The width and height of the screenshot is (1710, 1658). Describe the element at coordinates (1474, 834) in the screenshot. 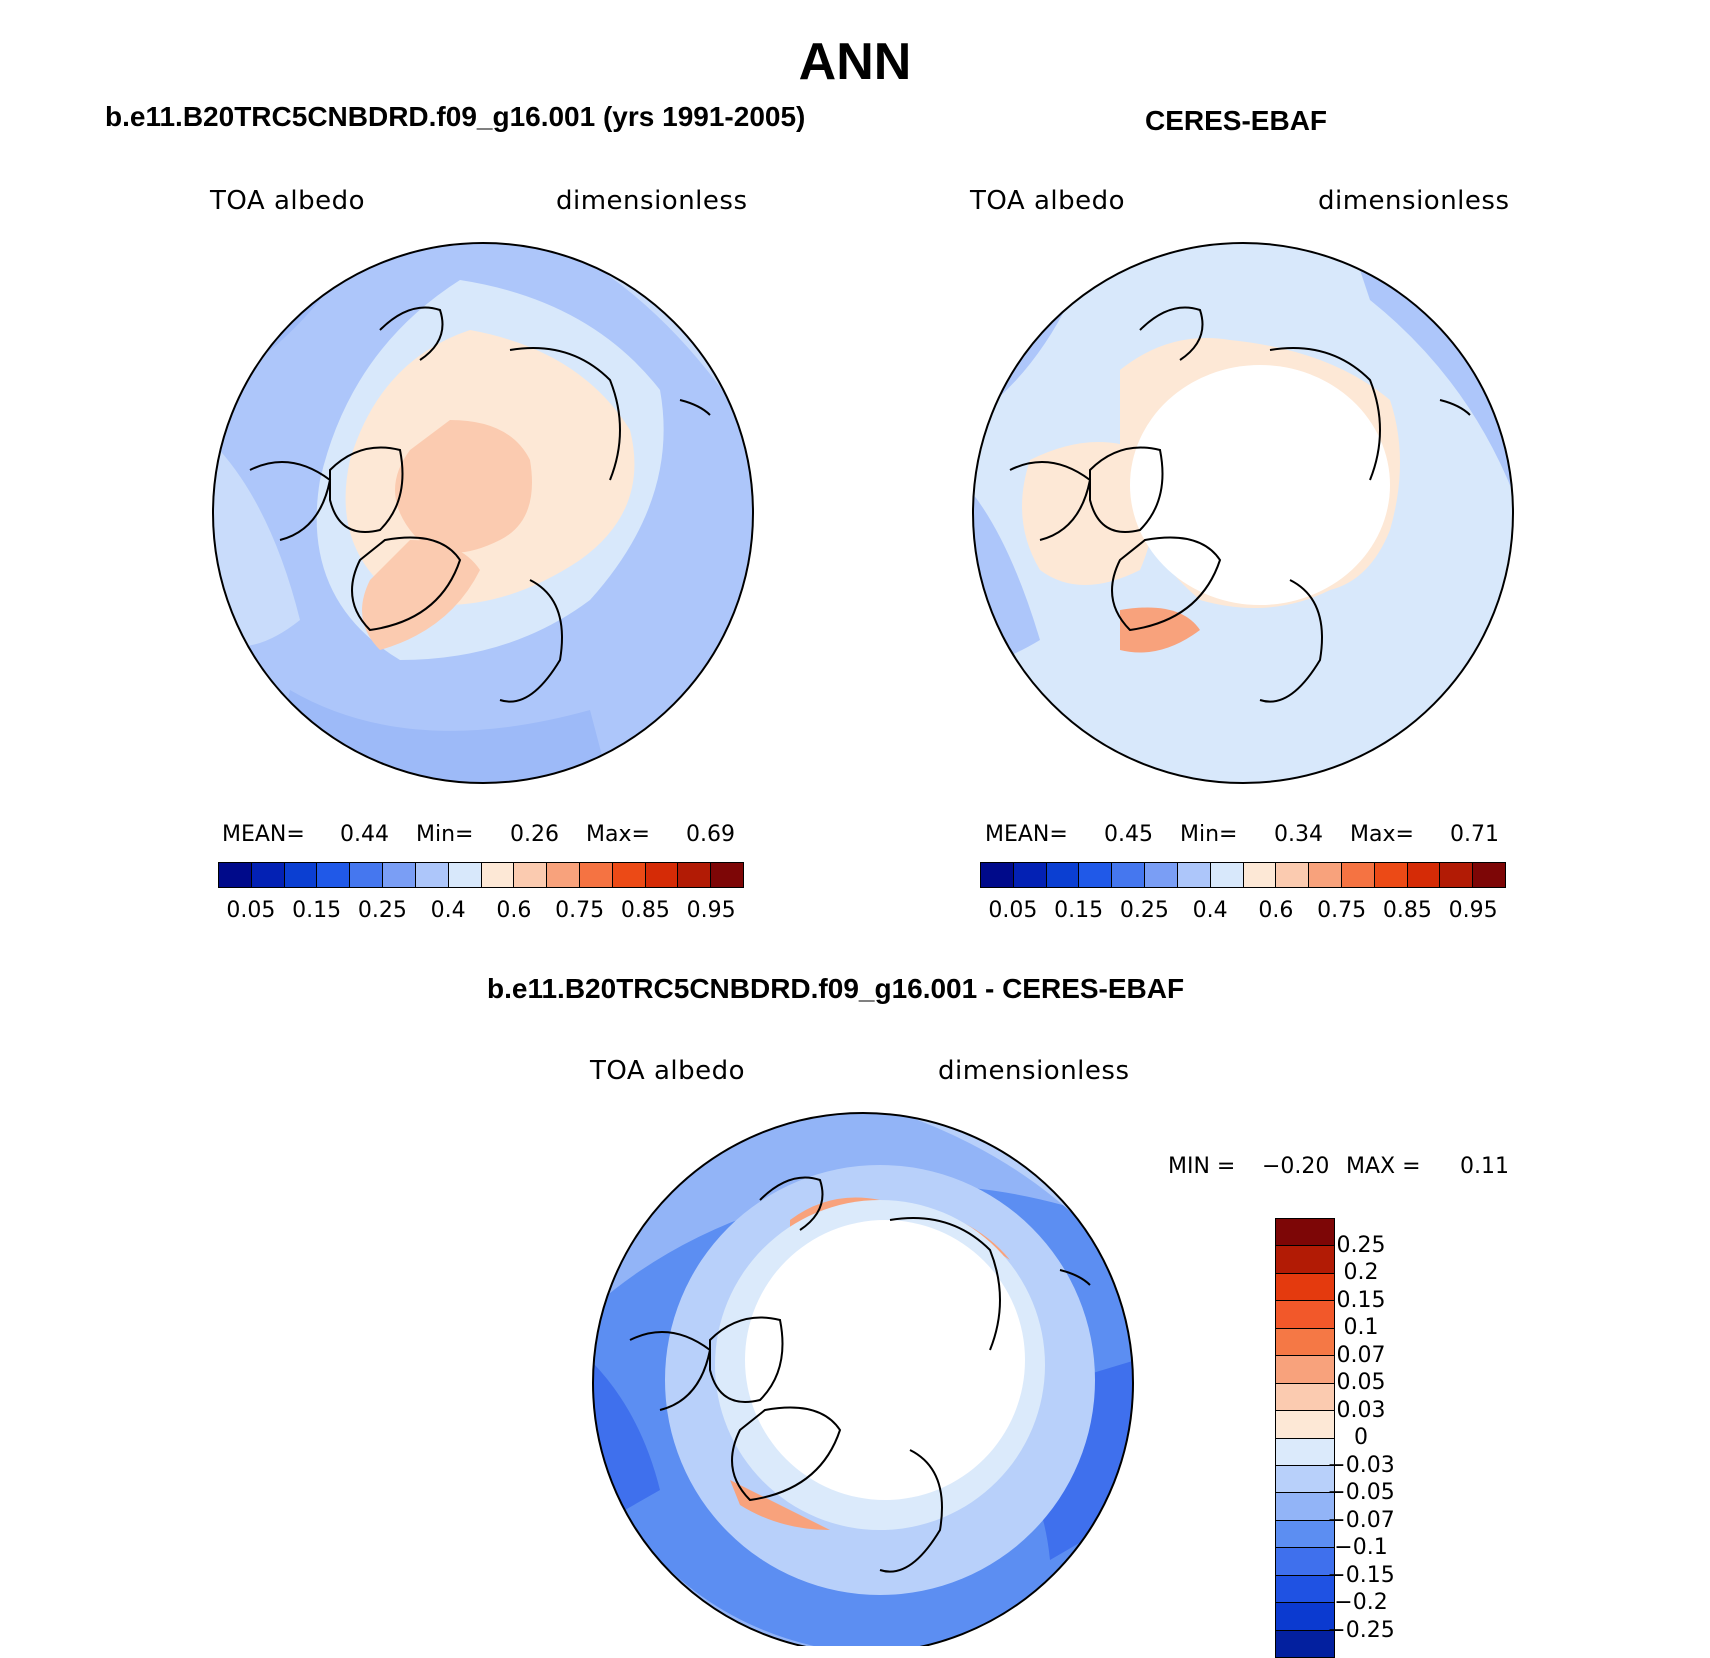

I see `obs-max-value: 0.71` at that location.